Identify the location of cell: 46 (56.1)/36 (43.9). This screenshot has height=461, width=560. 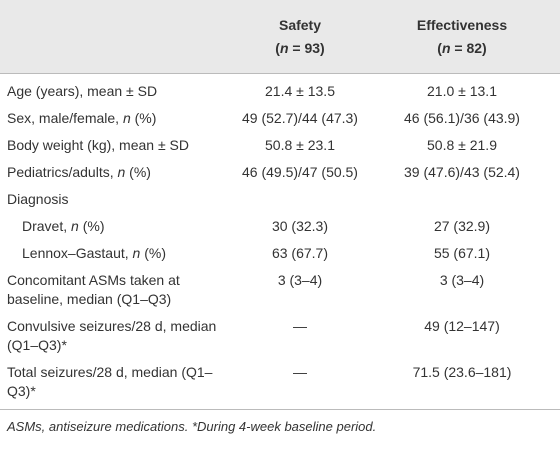
(462, 118).